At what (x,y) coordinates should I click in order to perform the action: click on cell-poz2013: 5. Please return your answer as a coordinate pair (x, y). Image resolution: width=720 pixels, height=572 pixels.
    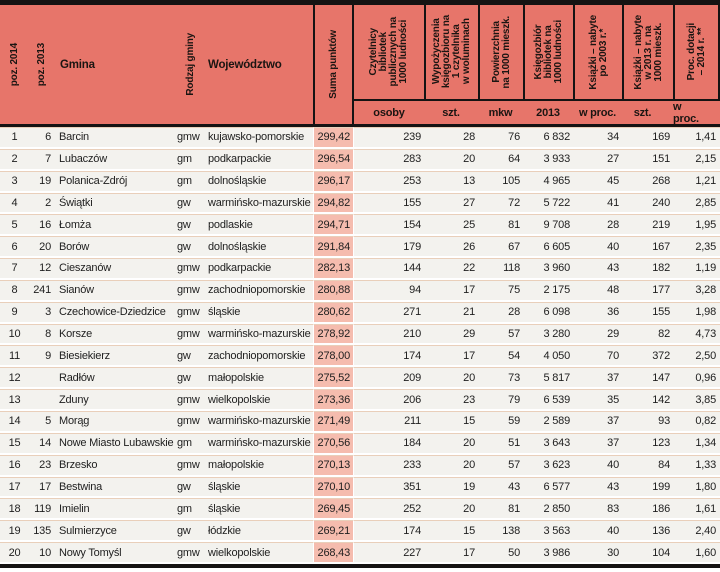
    Looking at the image, I should click on (42, 421).